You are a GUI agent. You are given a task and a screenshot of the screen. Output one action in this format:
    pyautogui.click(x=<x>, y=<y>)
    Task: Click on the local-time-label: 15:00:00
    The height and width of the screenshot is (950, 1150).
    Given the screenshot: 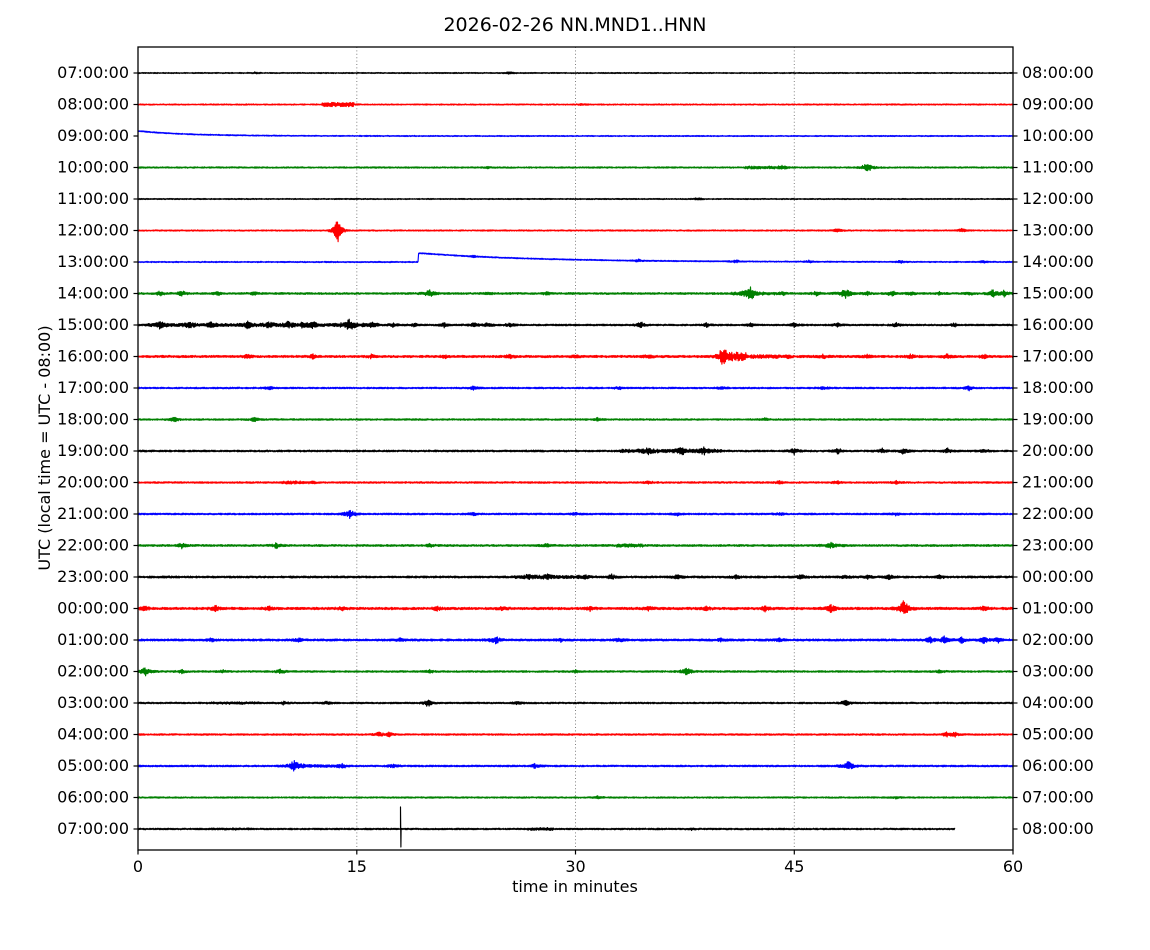 What is the action you would take?
    pyautogui.click(x=1058, y=293)
    